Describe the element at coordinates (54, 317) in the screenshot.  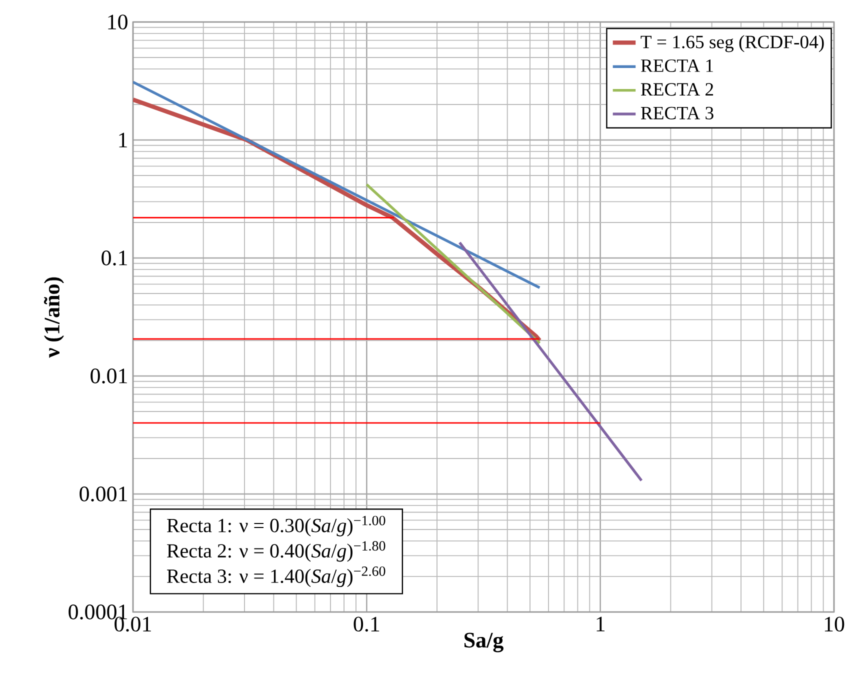
I see `y-axis-title: ν (1/año)` at that location.